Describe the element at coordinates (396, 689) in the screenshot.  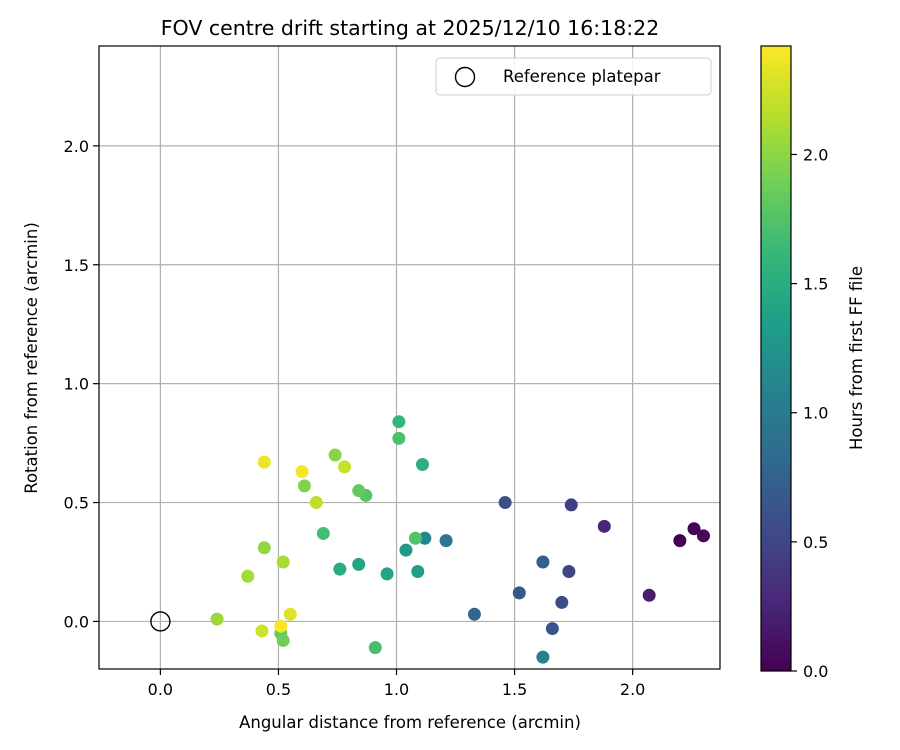
I see `x-tick-label: 1.0` at that location.